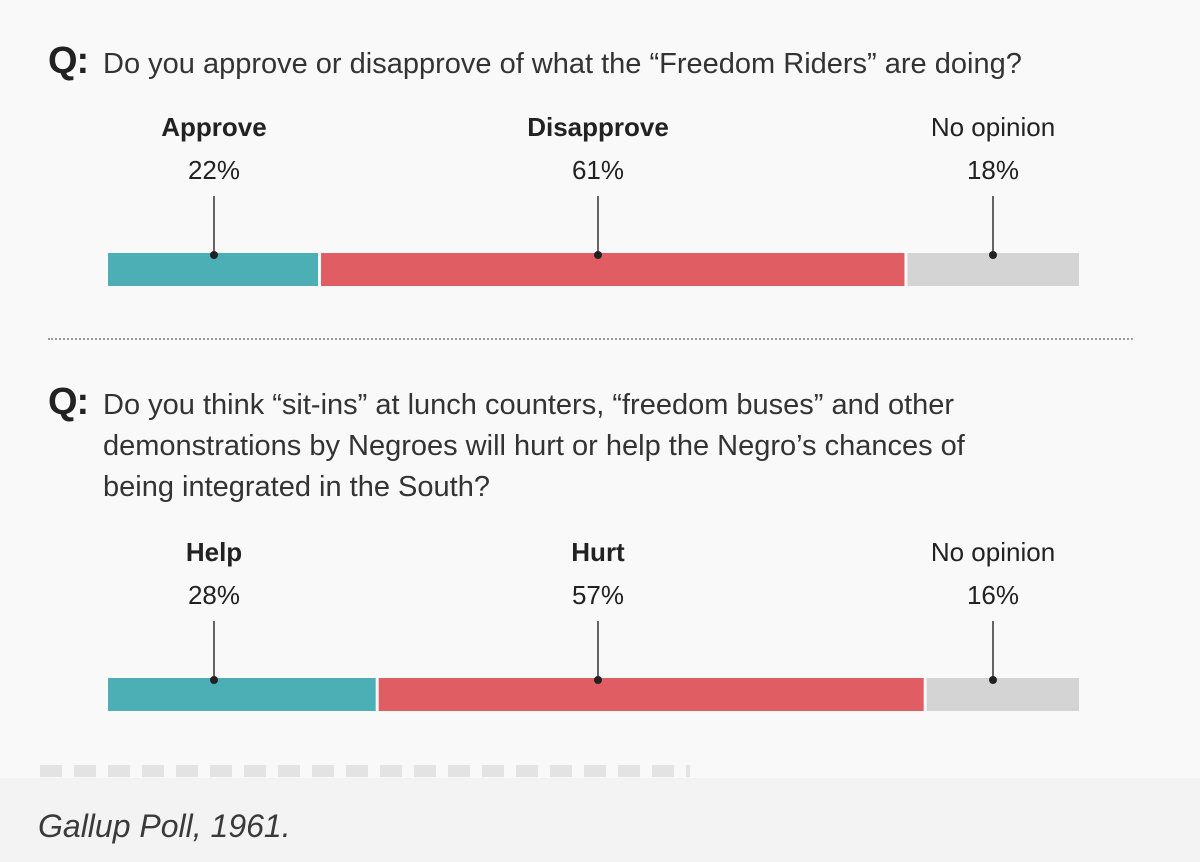 This screenshot has width=1200, height=862. What do you see at coordinates (598, 552) in the screenshot?
I see `category-label: Hurt` at bounding box center [598, 552].